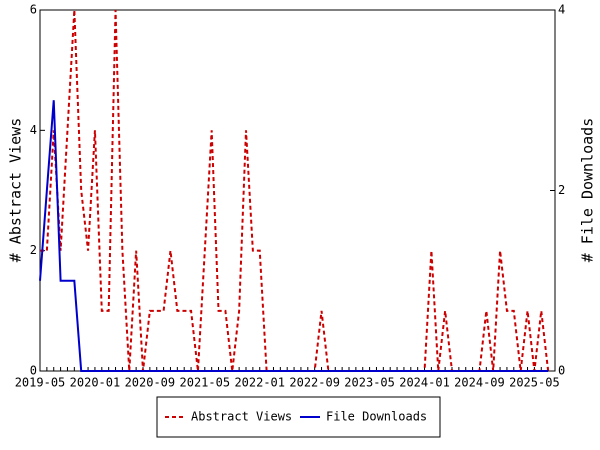 The height and width of the screenshot is (450, 600). I want to click on x-tick-label: 2020-09, so click(150, 383).